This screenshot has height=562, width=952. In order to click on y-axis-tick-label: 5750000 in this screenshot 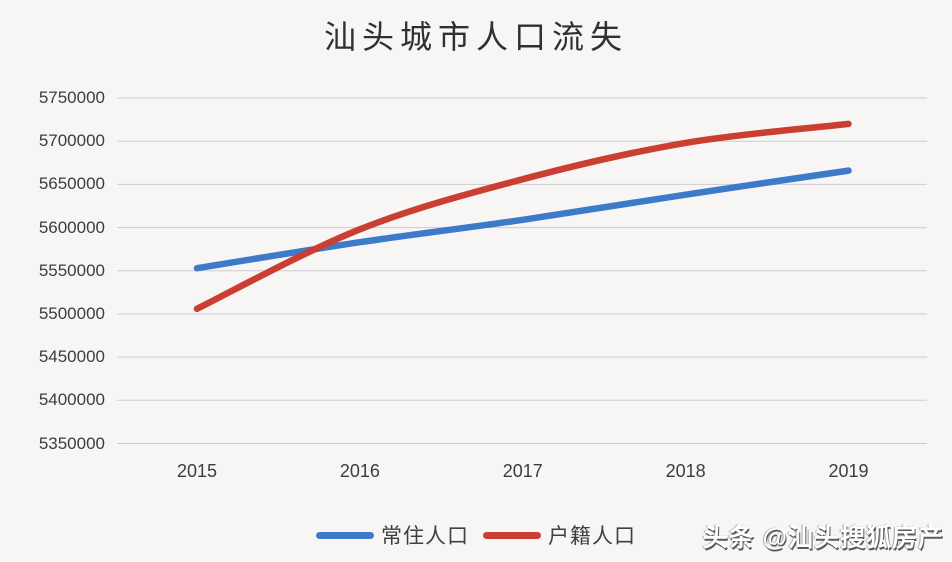, I will do `click(71, 97)`.